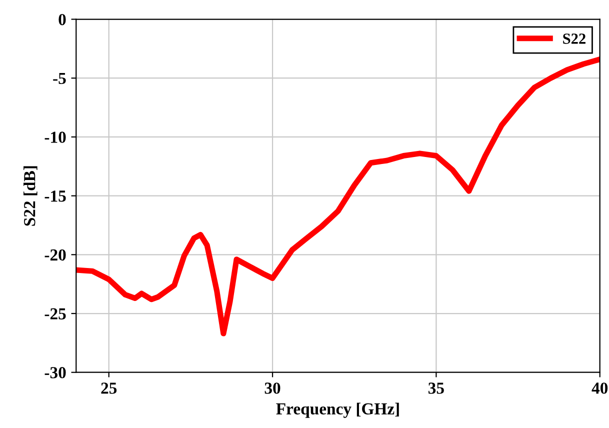 This screenshot has width=609, height=428. What do you see at coordinates (59, 78) in the screenshot?
I see `y-tick-label: -5` at bounding box center [59, 78].